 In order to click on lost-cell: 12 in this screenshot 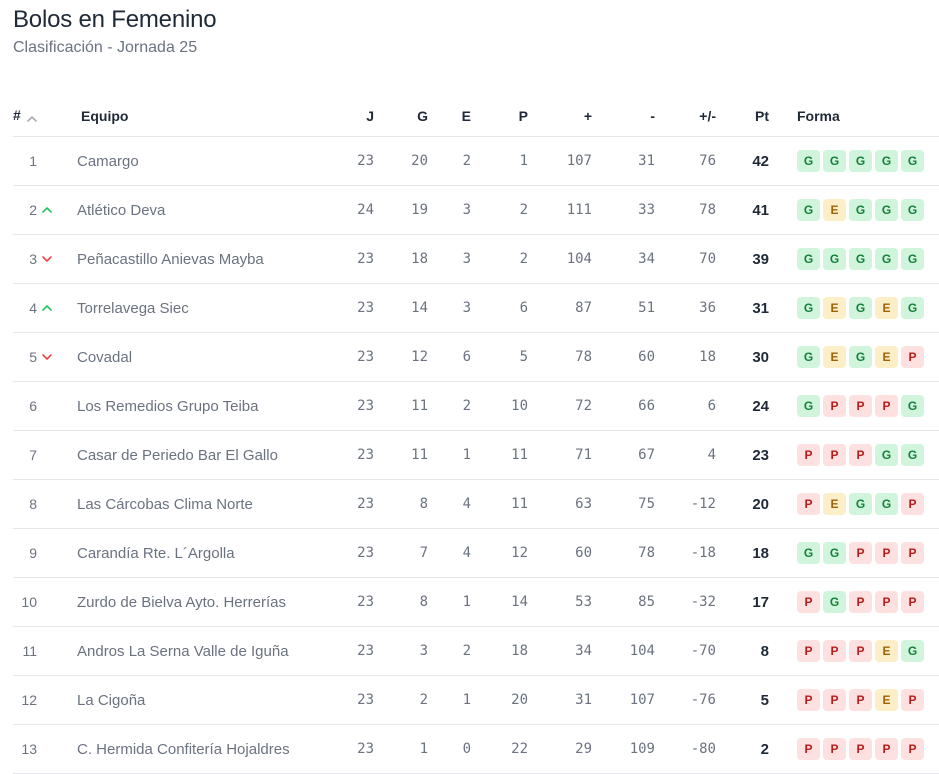, I will do `click(499, 553)`.